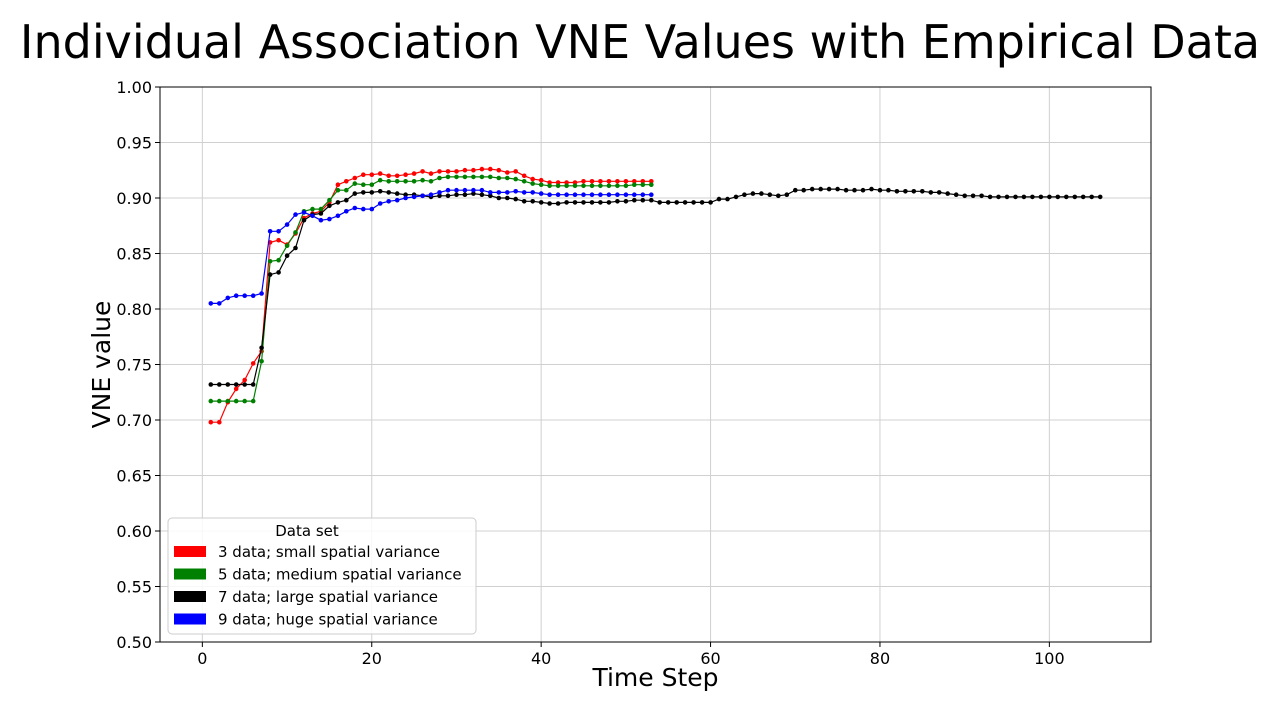 The width and height of the screenshot is (1280, 720). What do you see at coordinates (134, 420) in the screenshot?
I see `y-tick-label: 0.70` at bounding box center [134, 420].